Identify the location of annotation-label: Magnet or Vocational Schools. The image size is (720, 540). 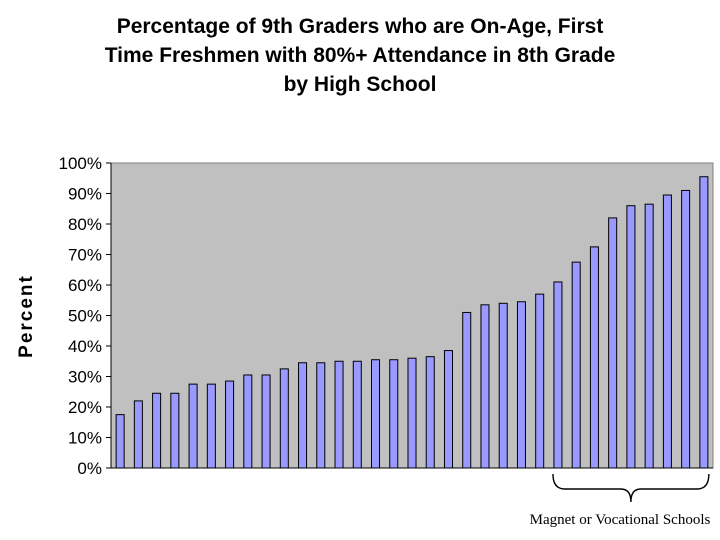
(620, 520).